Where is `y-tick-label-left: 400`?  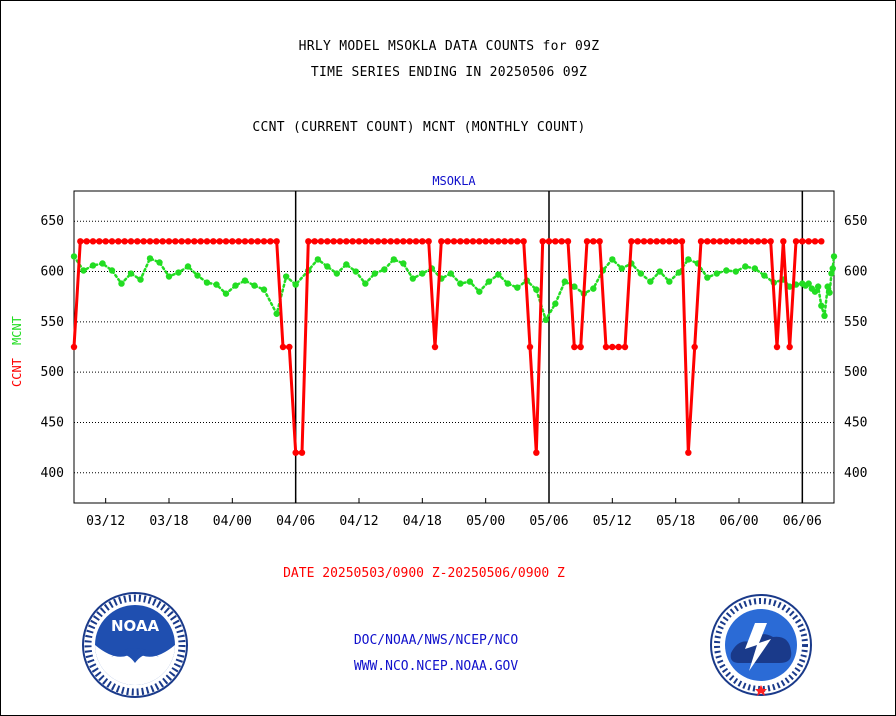
y-tick-label-left: 400 is located at coordinates (52, 473).